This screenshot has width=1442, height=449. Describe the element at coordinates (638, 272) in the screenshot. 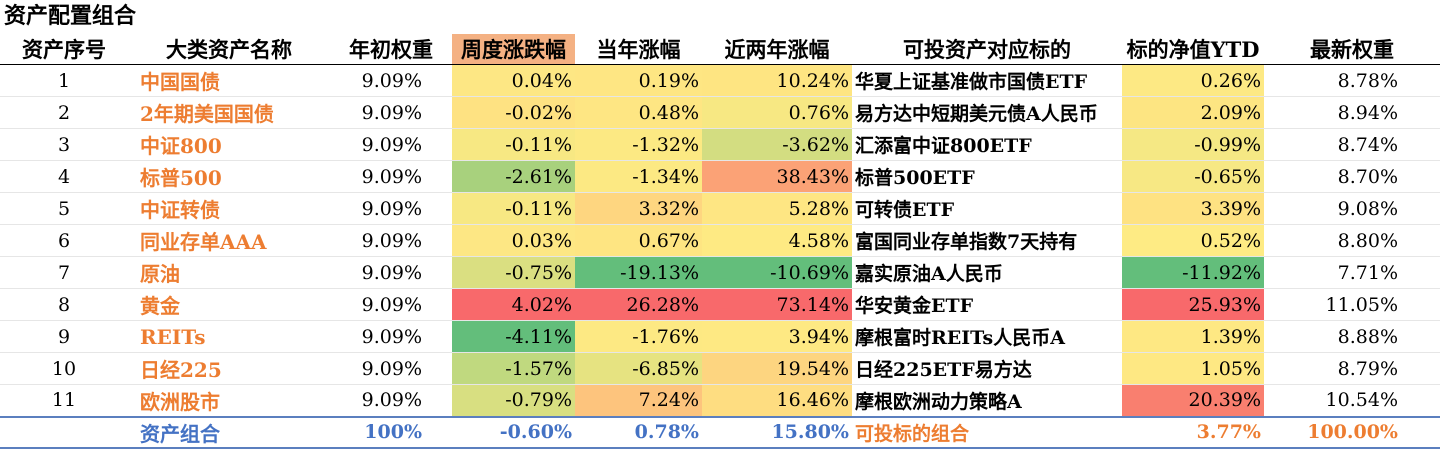

I see `year-change-cell: -19.13%` at that location.